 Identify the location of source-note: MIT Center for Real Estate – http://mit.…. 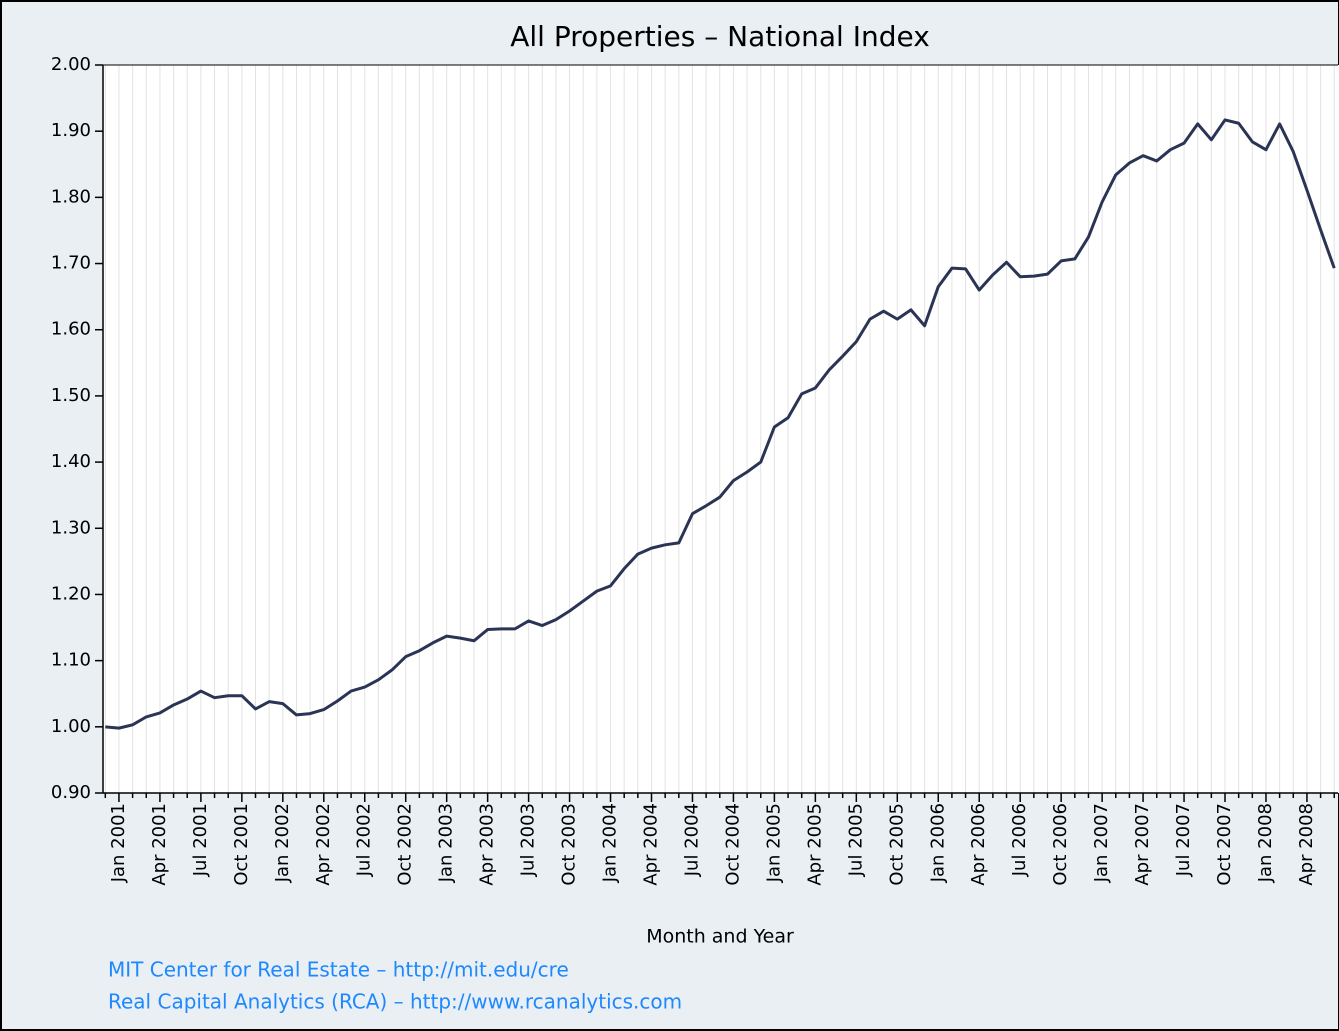
(338, 970).